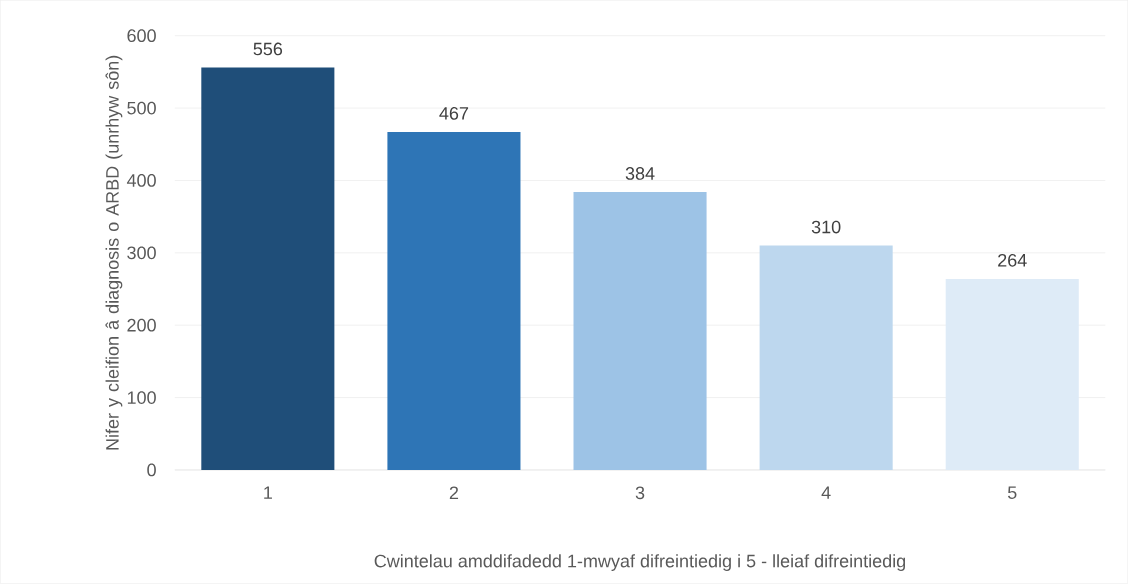 This screenshot has height=584, width=1128. I want to click on data-label: 556, so click(268, 49).